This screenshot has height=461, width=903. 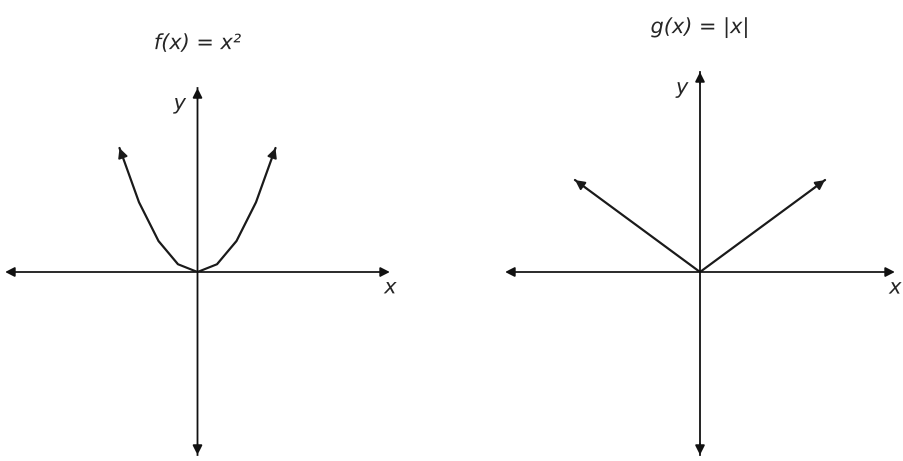 I want to click on chart-title: f(x) = x², so click(x=198, y=42).